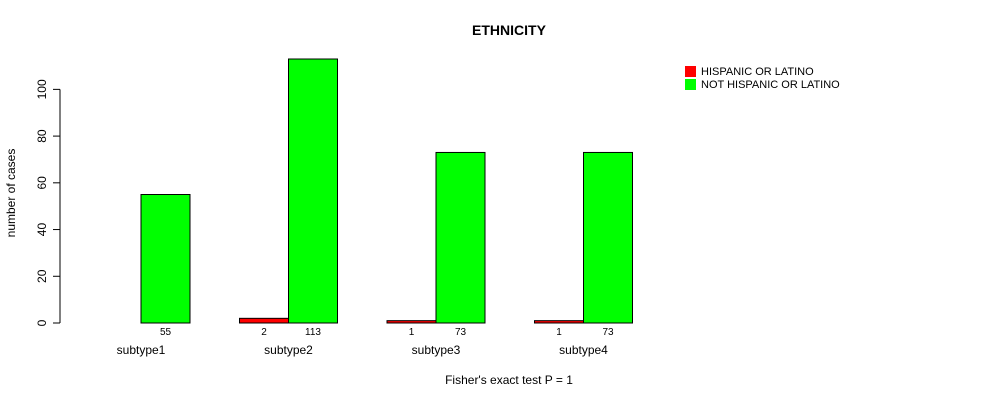 Image resolution: width=990 pixels, height=400 pixels. Describe the element at coordinates (313, 332) in the screenshot. I see `count-label-subtype2-not-hispanic: 113` at that location.